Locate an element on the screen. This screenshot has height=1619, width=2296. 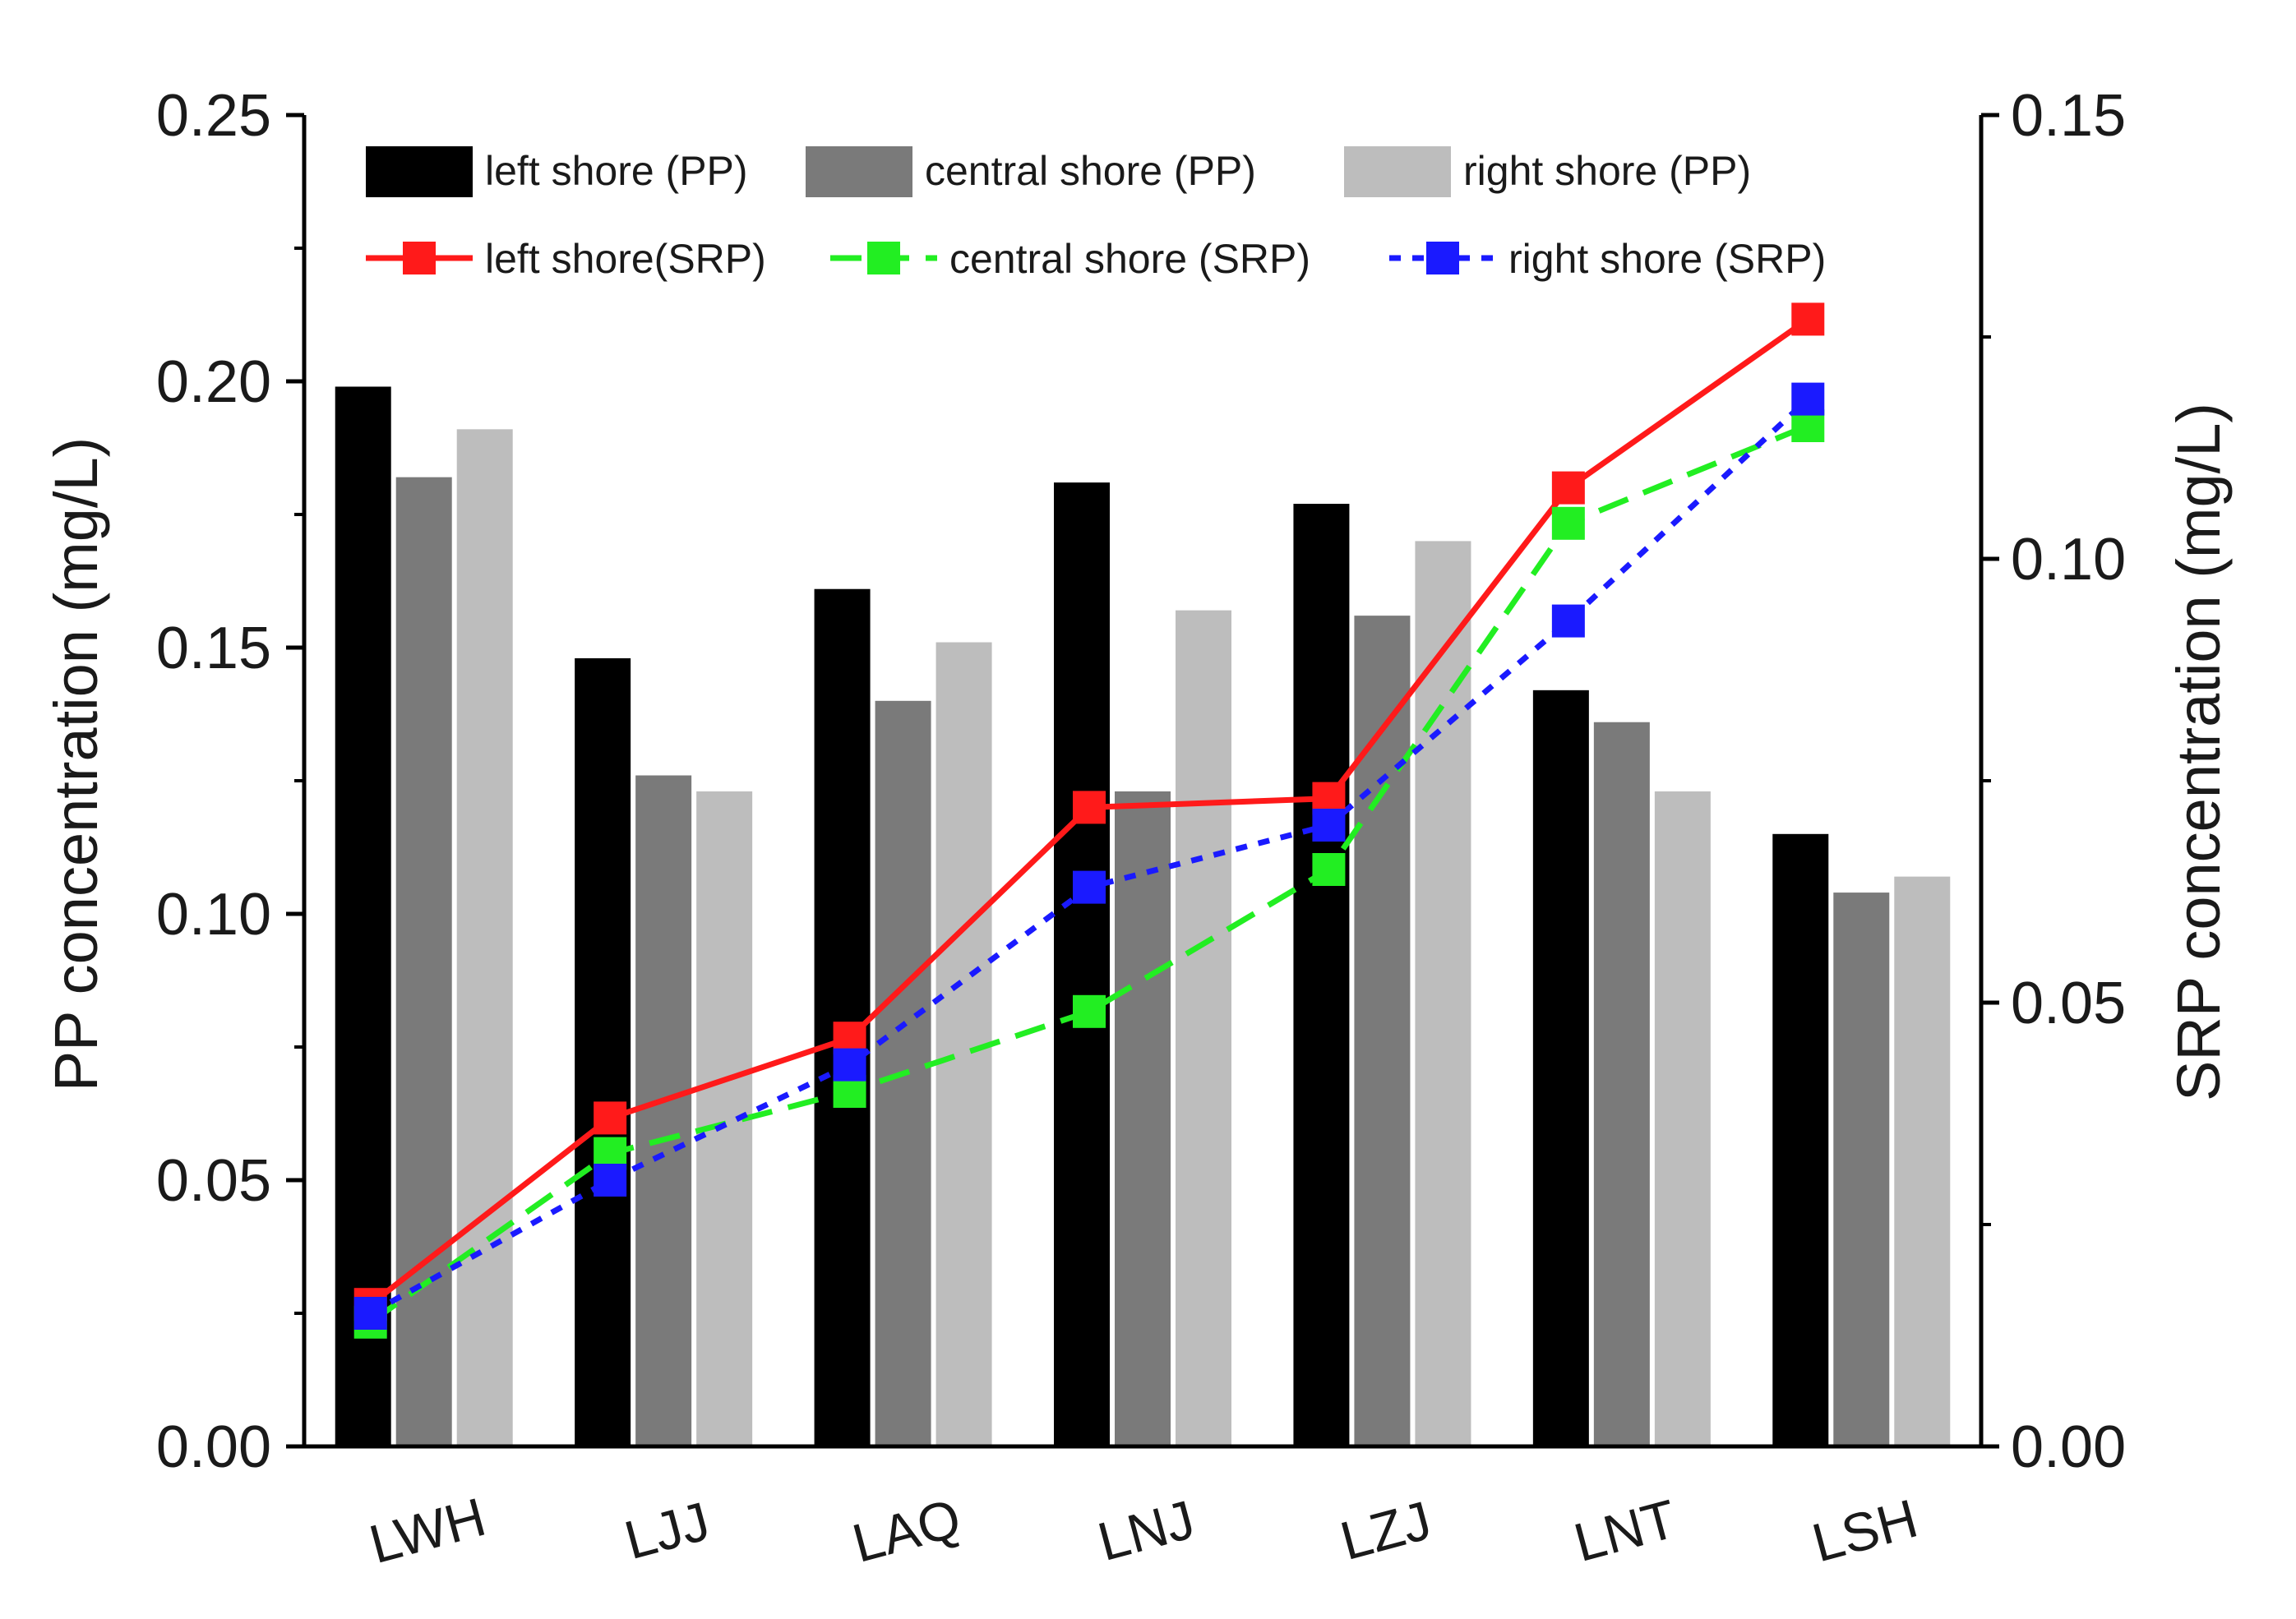
legend-label-line-series-1: left shore(SRP) is located at coordinates (625, 259).